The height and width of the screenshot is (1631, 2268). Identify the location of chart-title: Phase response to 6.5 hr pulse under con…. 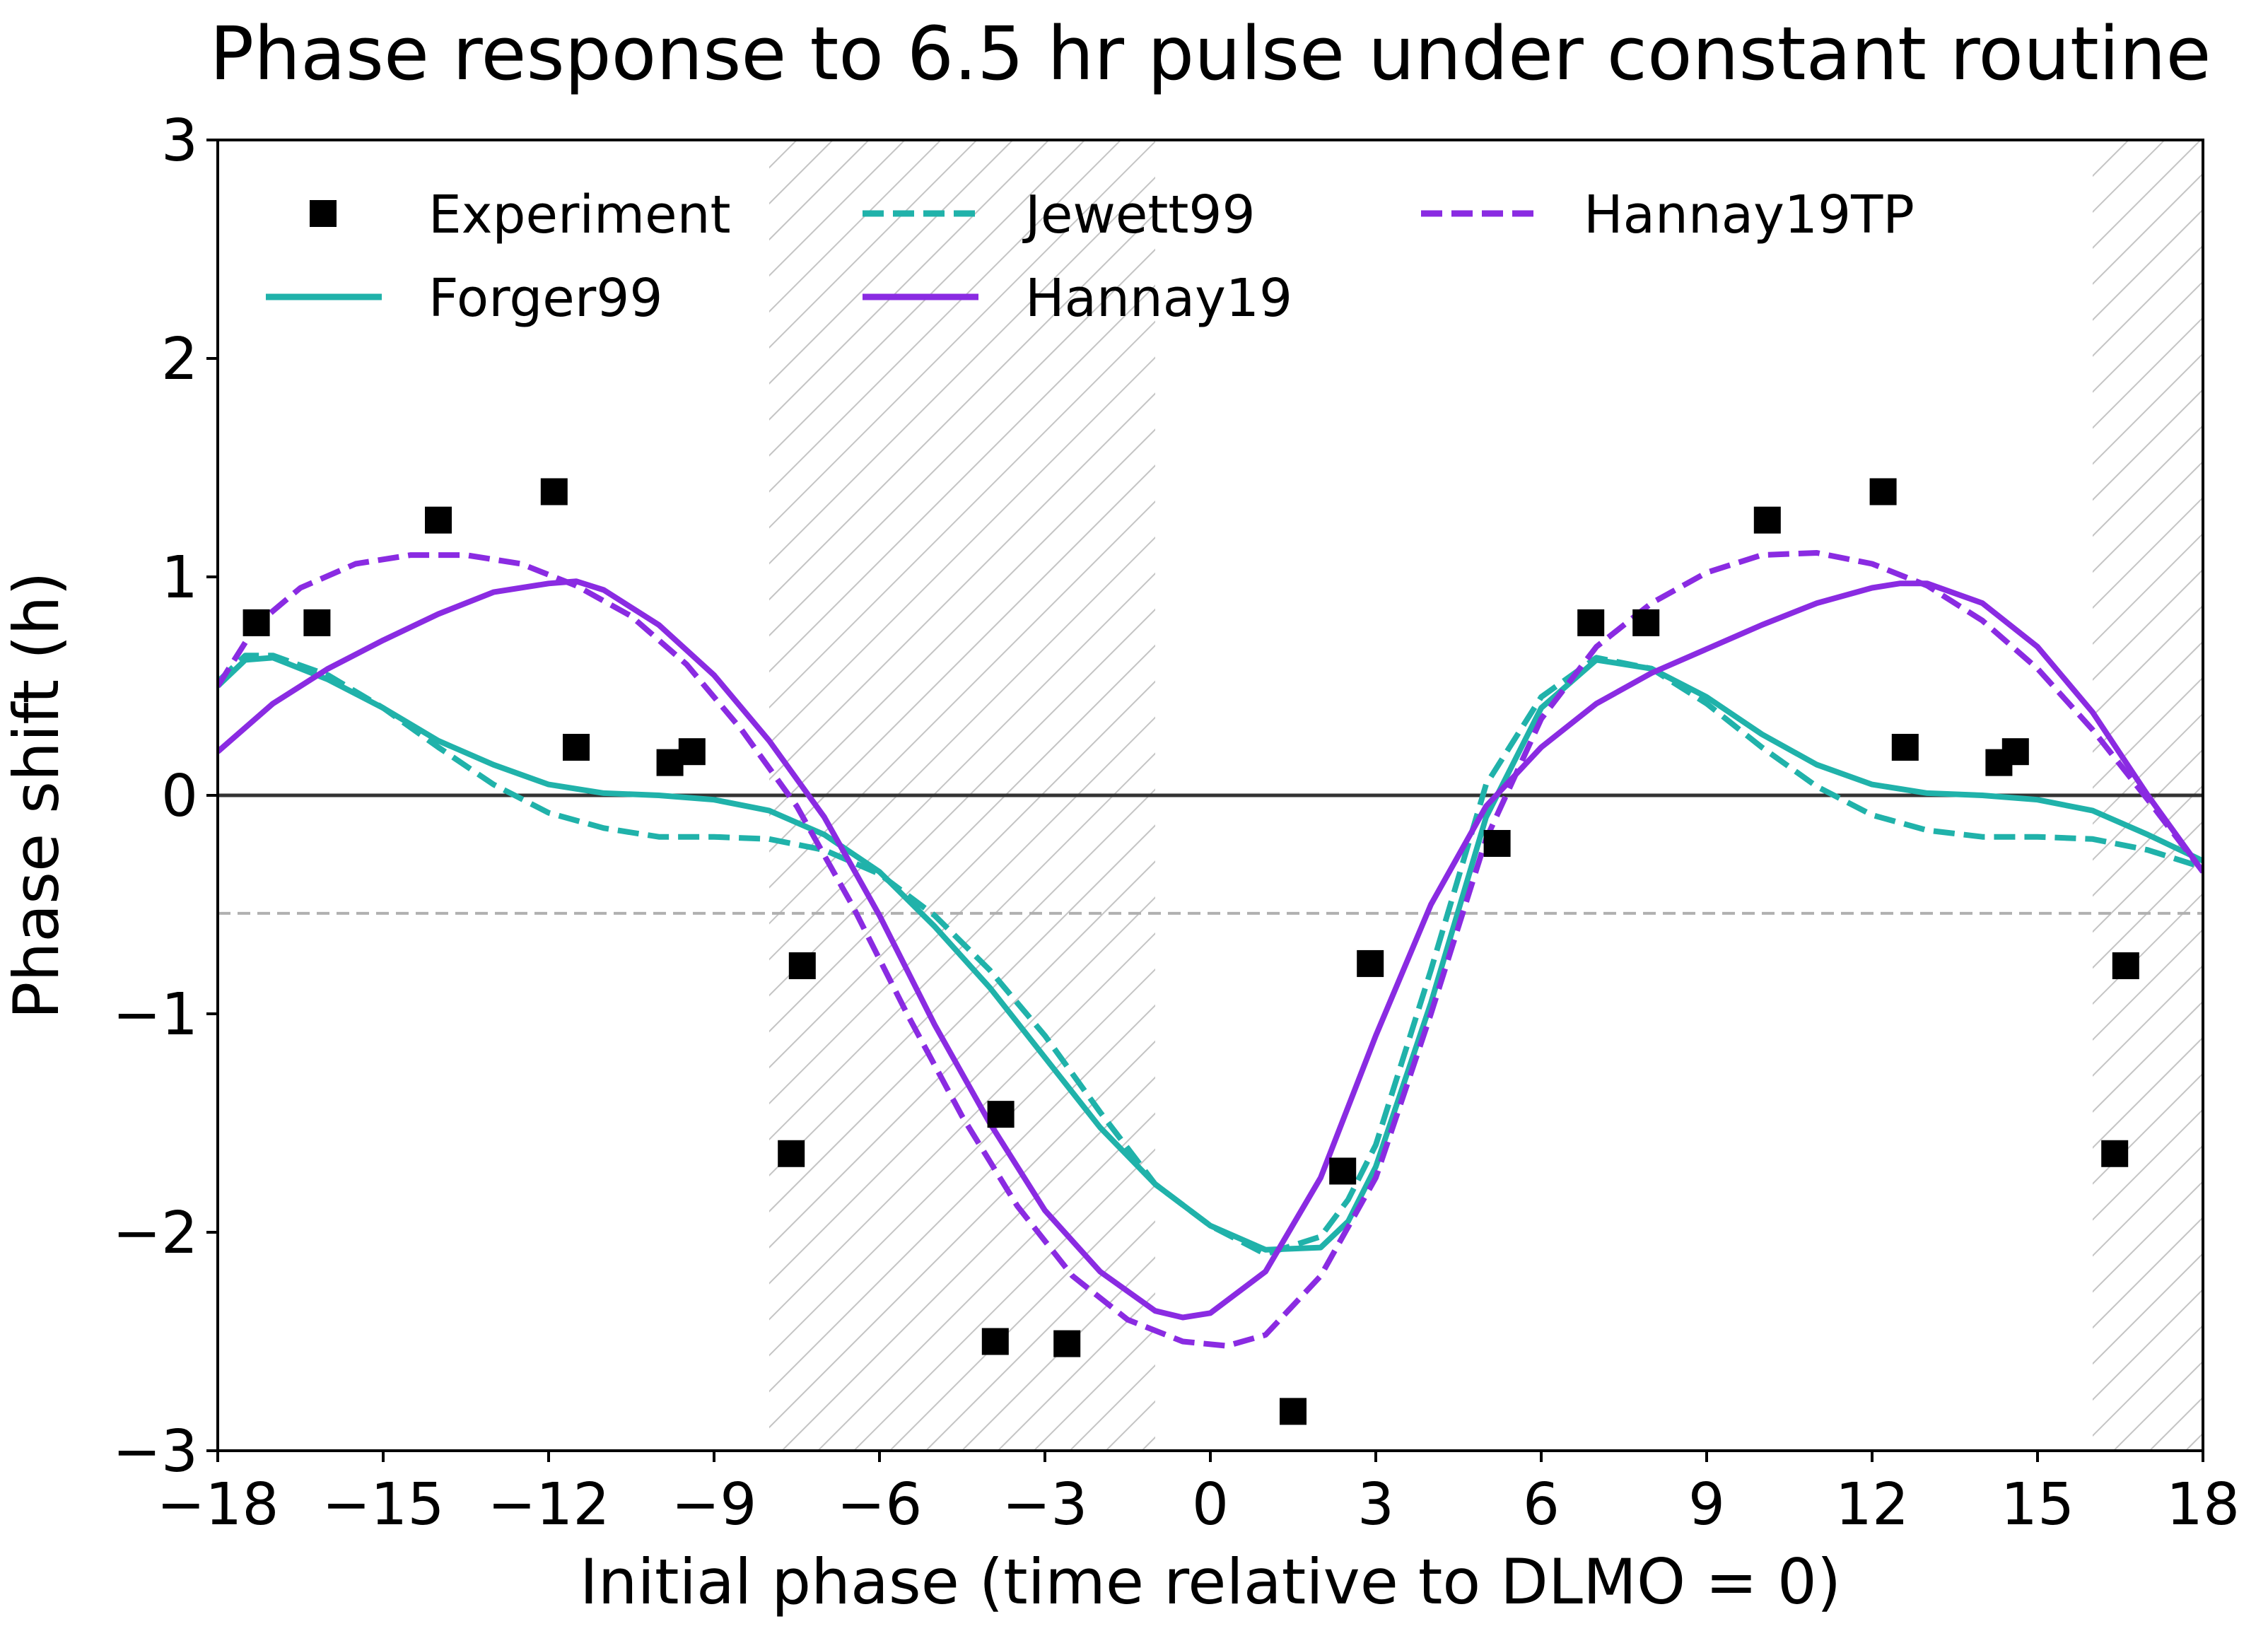
(1210, 54).